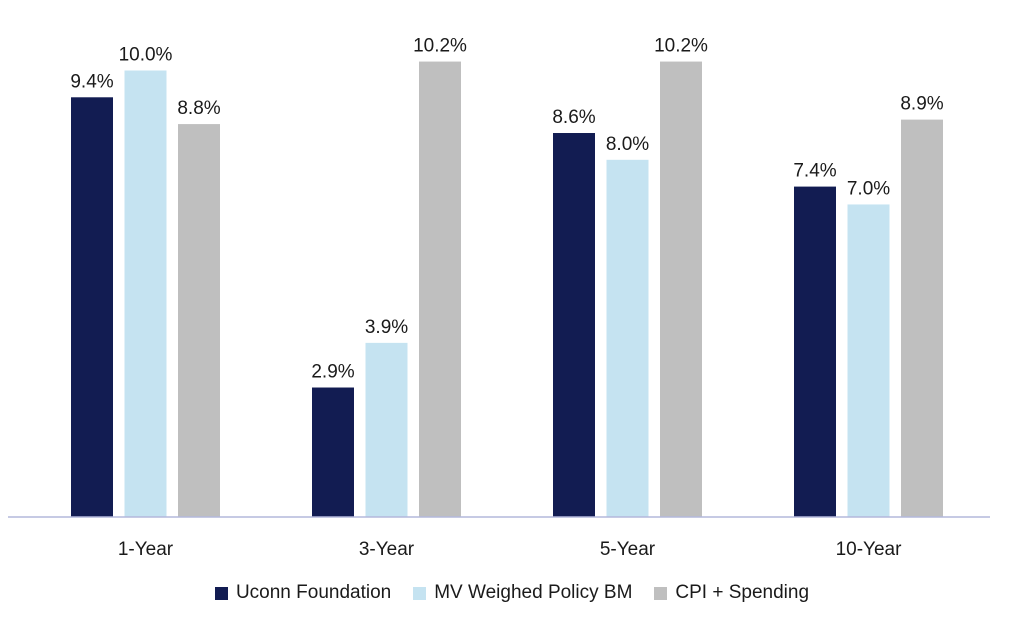  Describe the element at coordinates (533, 592) in the screenshot. I see `legend-label: MV Weighed Policy BM` at that location.